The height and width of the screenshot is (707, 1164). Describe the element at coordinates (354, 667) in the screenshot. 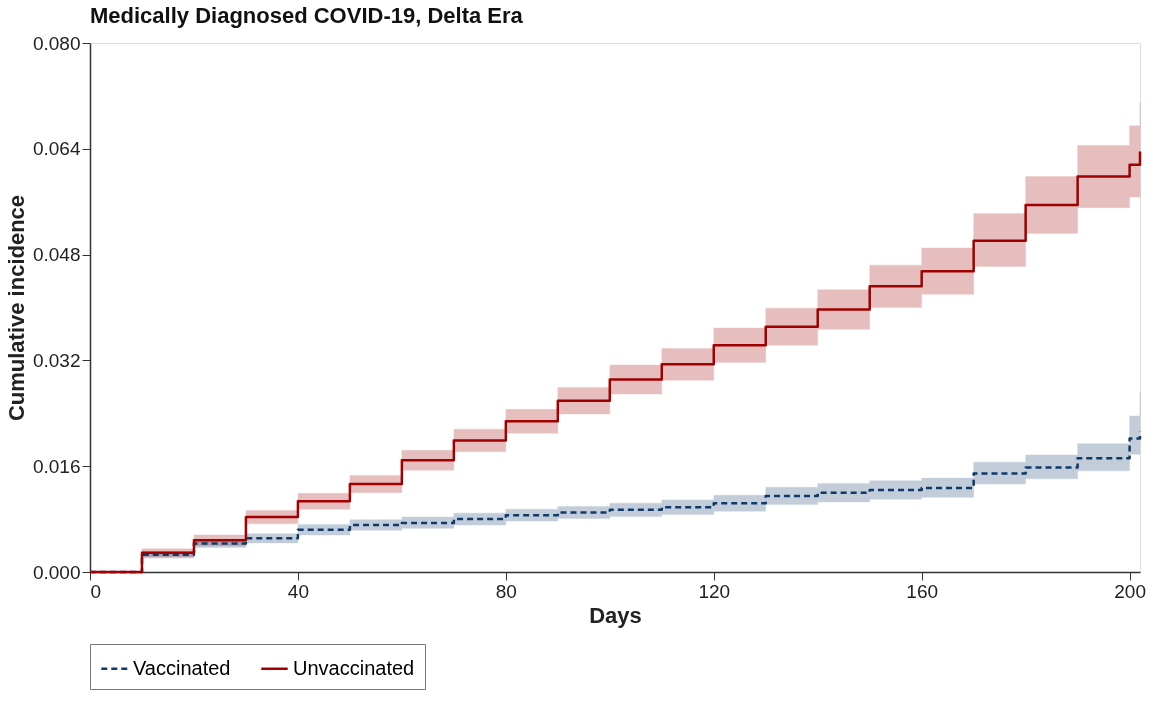

I see `legend-label: Unvaccinated` at that location.